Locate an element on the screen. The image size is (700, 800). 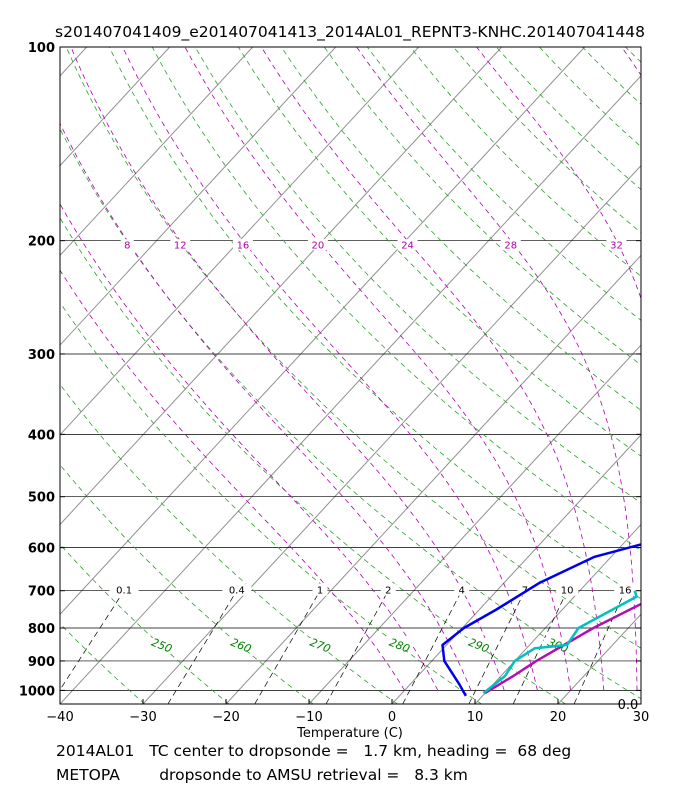
x-tick-label: −10 is located at coordinates (308, 717).